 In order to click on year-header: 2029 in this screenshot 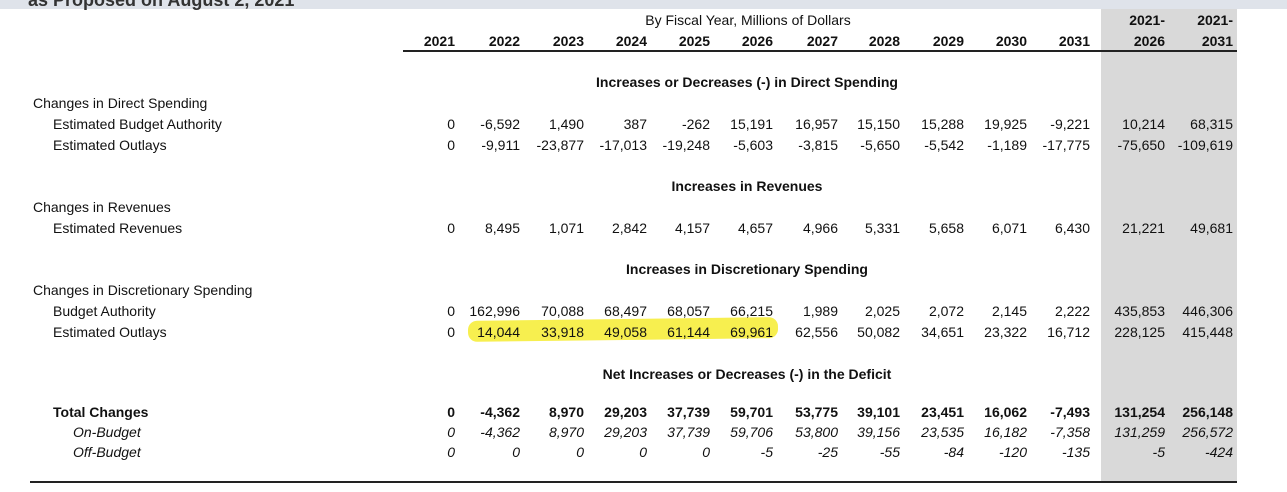, I will do `click(948, 41)`.